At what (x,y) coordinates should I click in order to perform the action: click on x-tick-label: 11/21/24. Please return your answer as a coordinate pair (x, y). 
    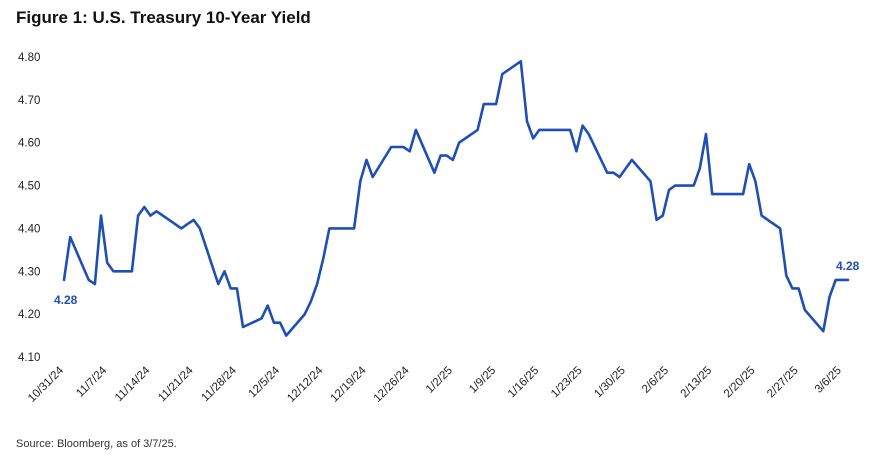
    Looking at the image, I should click on (176, 384).